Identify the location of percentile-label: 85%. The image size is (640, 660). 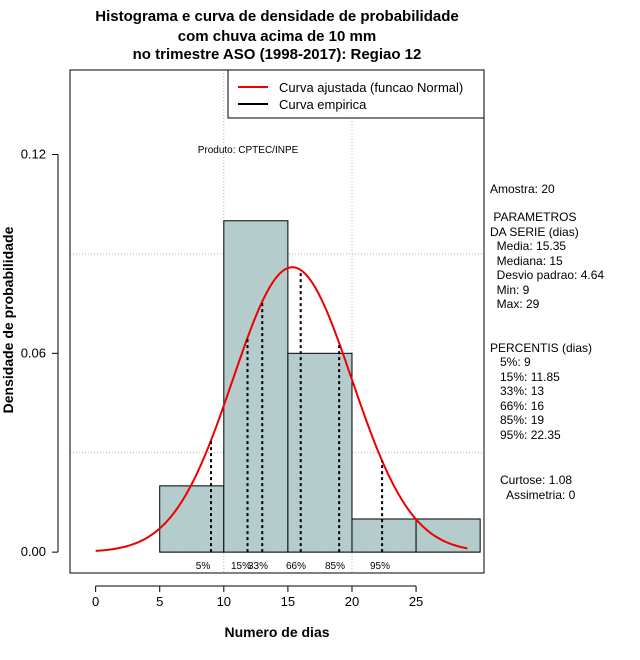
(335, 566).